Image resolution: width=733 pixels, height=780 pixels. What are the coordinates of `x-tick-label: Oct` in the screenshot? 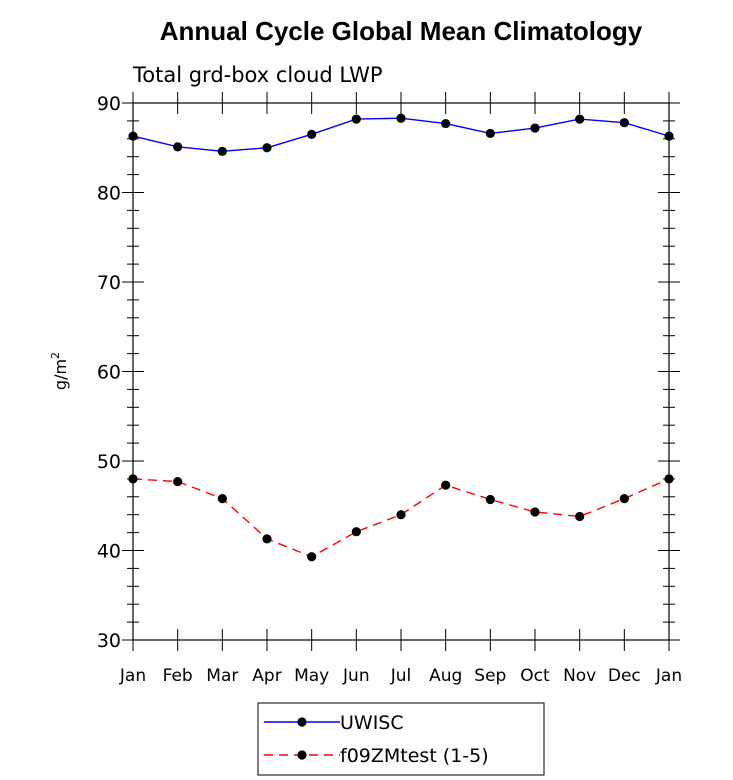 It's located at (535, 676).